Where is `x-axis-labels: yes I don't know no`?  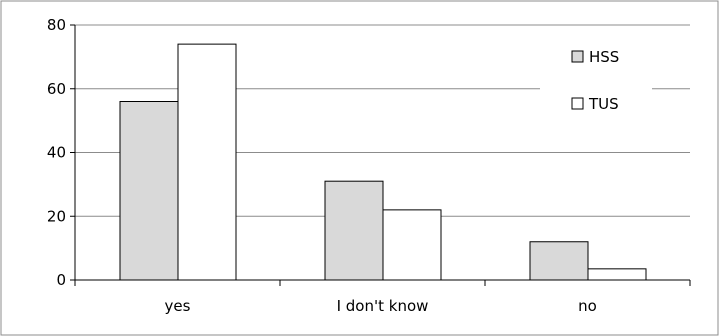
x-axis-labels: yes I don't know no is located at coordinates (381, 306).